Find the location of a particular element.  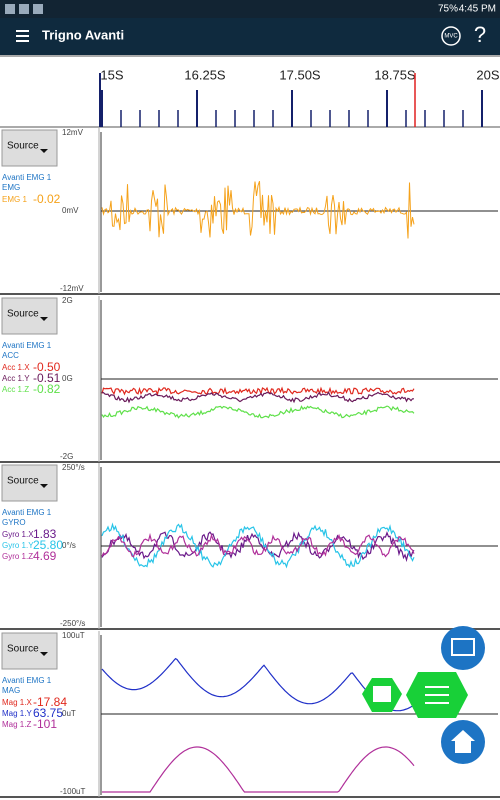

mvc-button is located at coordinates (451, 36).